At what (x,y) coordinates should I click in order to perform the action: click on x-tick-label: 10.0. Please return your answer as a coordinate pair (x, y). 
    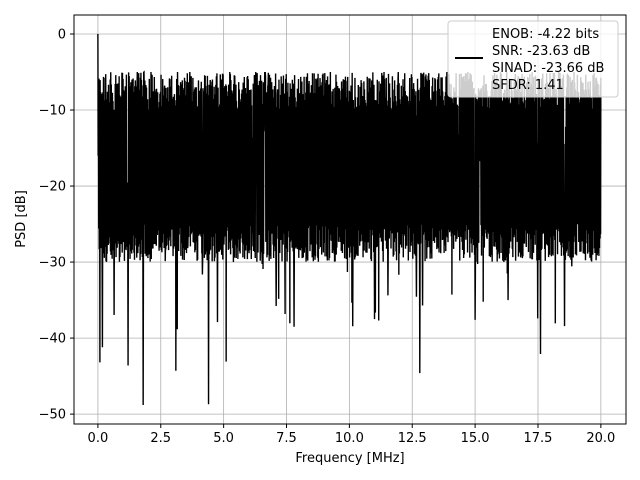
    Looking at the image, I should click on (349, 438).